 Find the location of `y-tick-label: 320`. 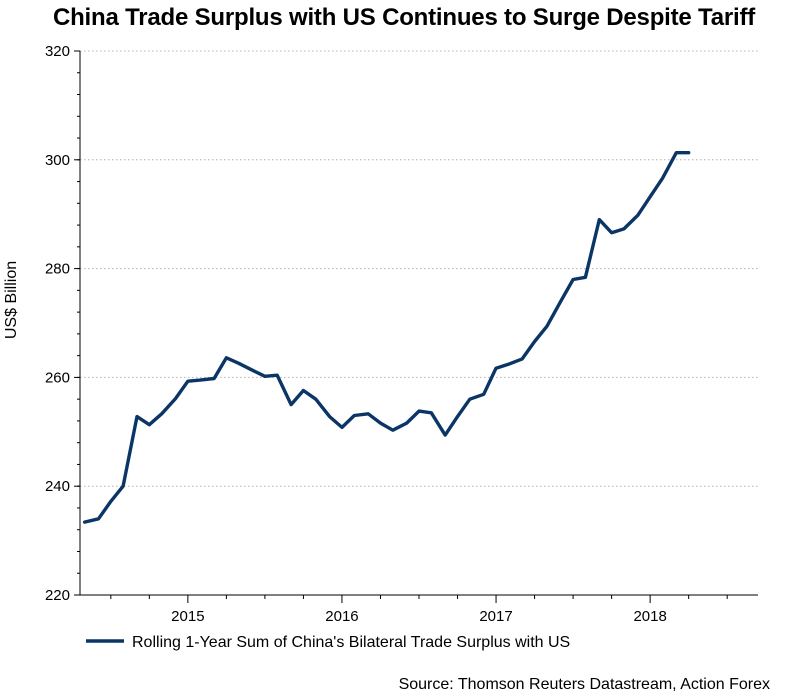

y-tick-label: 320 is located at coordinates (57, 51).